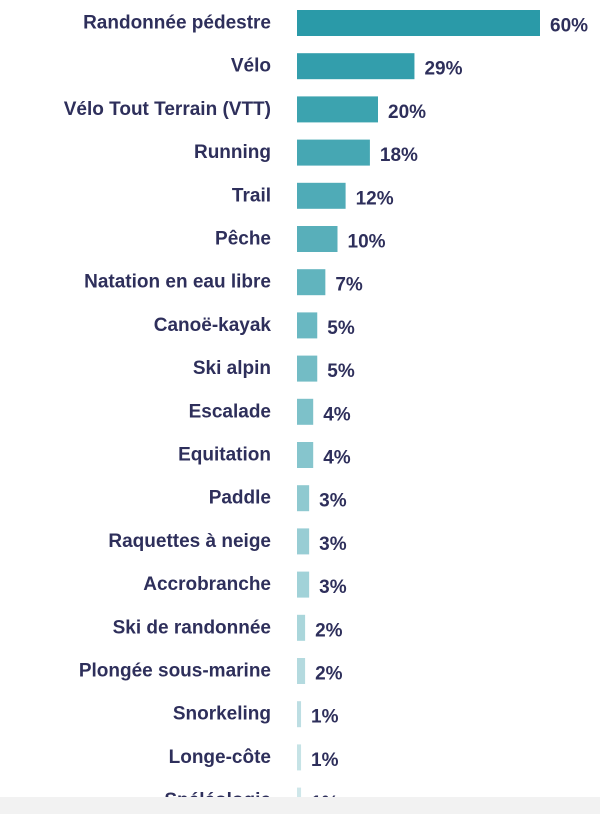 The height and width of the screenshot is (814, 600). Describe the element at coordinates (192, 627) in the screenshot. I see `category-label: Ski de randonnée` at that location.